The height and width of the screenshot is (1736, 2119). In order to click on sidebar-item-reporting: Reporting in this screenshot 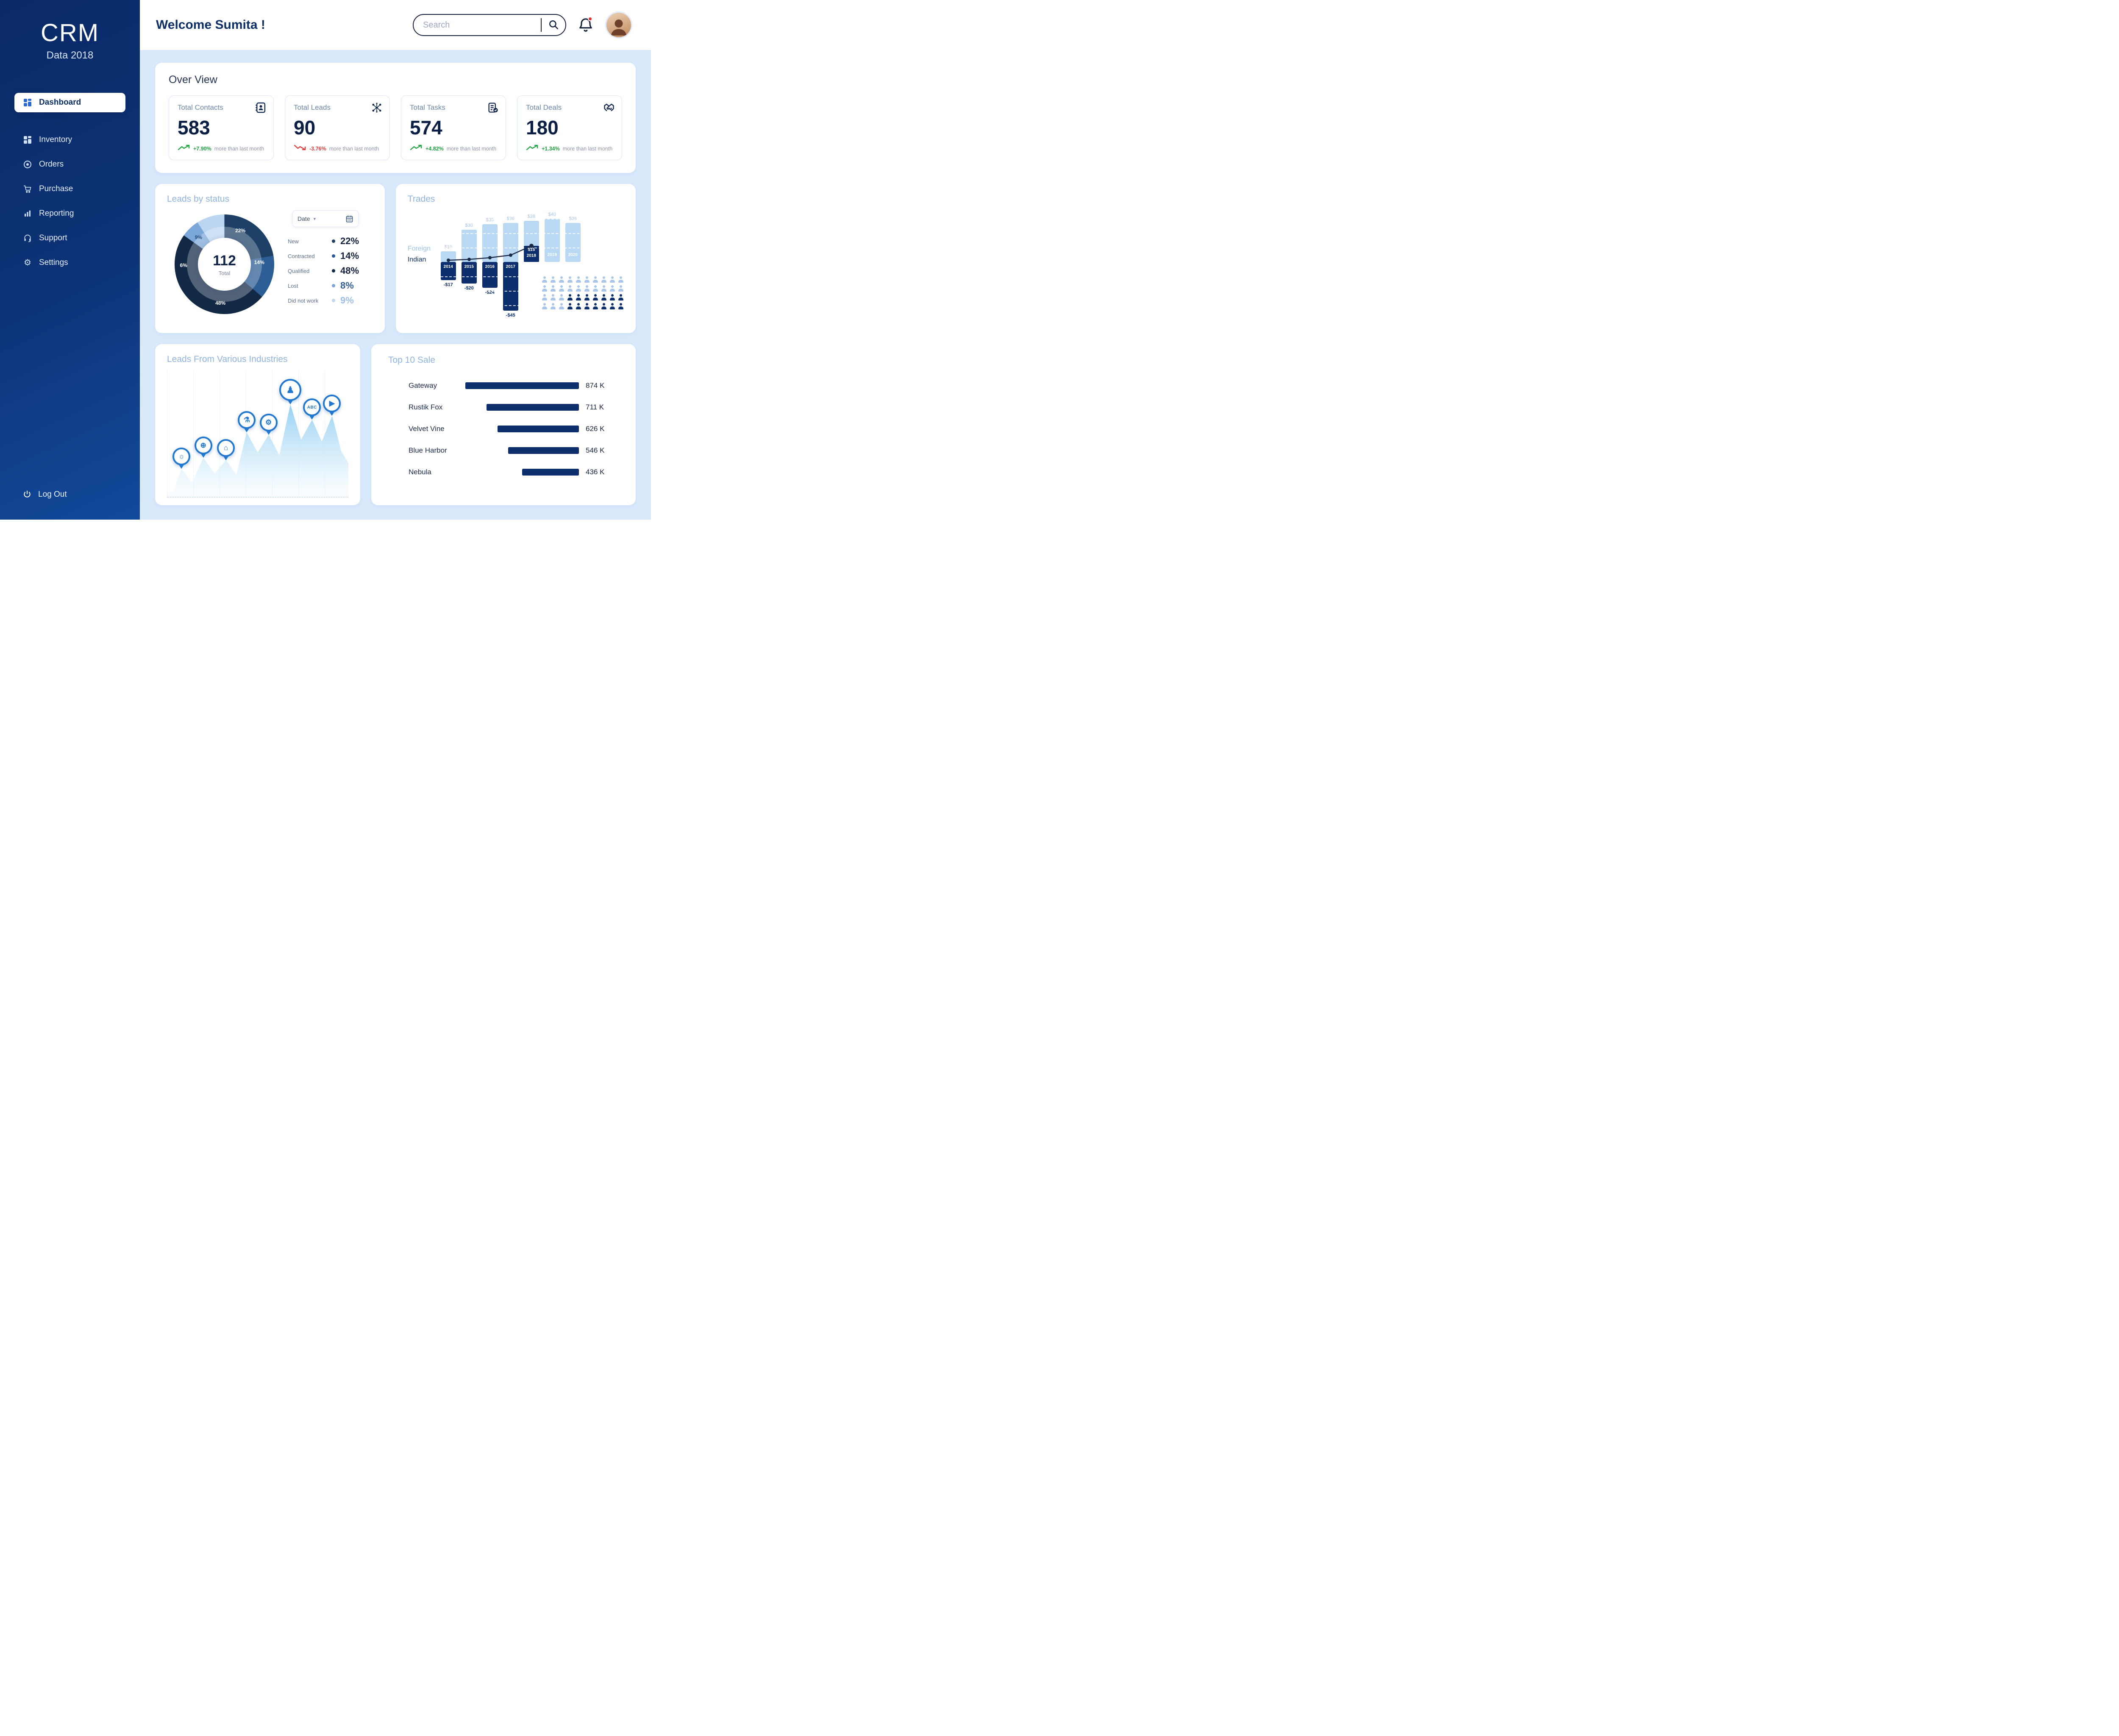, I will do `click(70, 213)`.